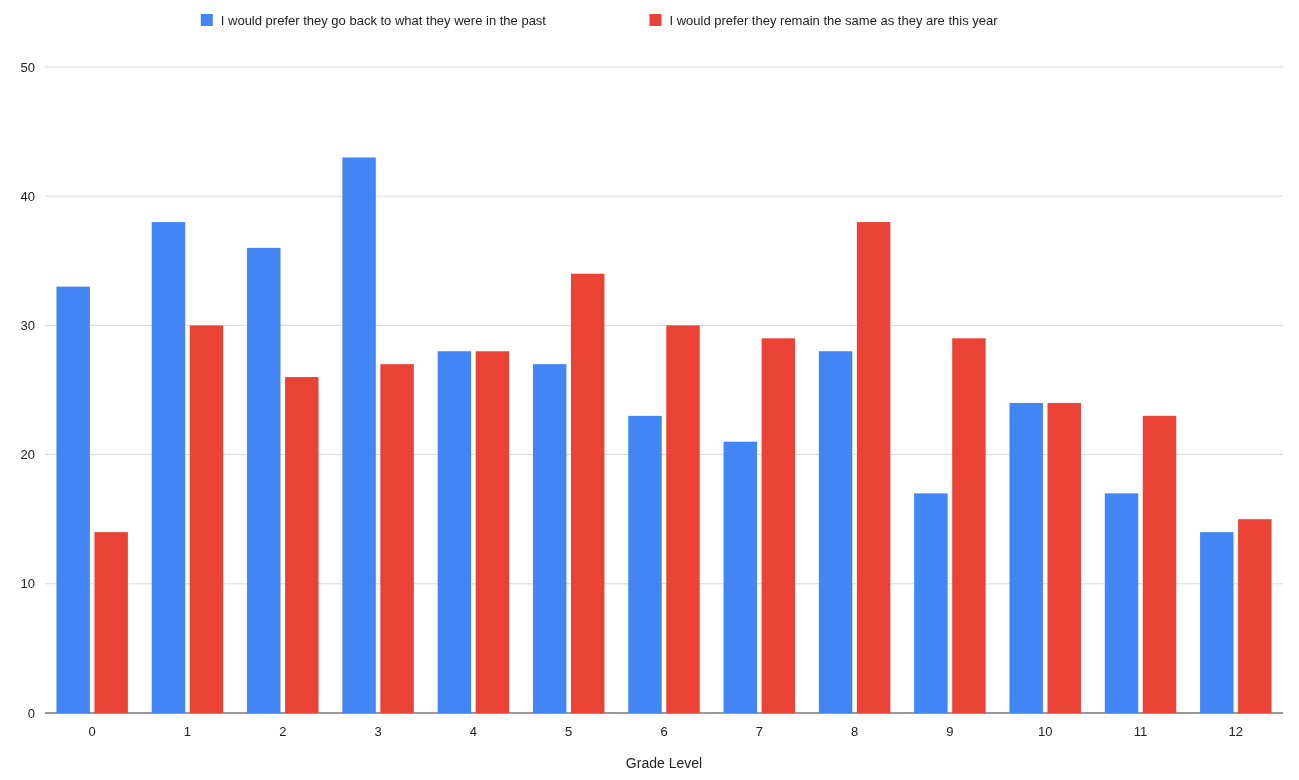  Describe the element at coordinates (1045, 731) in the screenshot. I see `x-tick-label: 10` at that location.